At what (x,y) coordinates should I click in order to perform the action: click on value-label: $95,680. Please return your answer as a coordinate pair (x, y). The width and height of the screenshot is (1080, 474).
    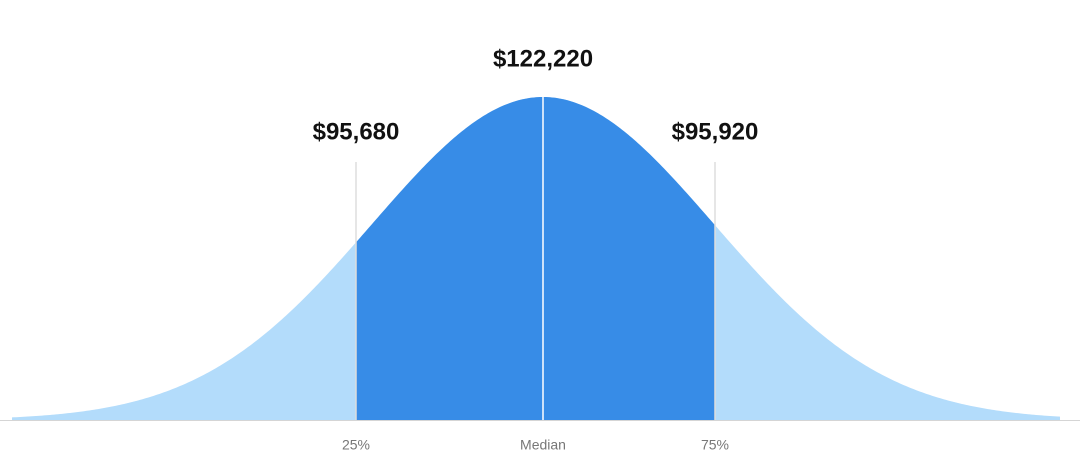
    Looking at the image, I should click on (356, 131).